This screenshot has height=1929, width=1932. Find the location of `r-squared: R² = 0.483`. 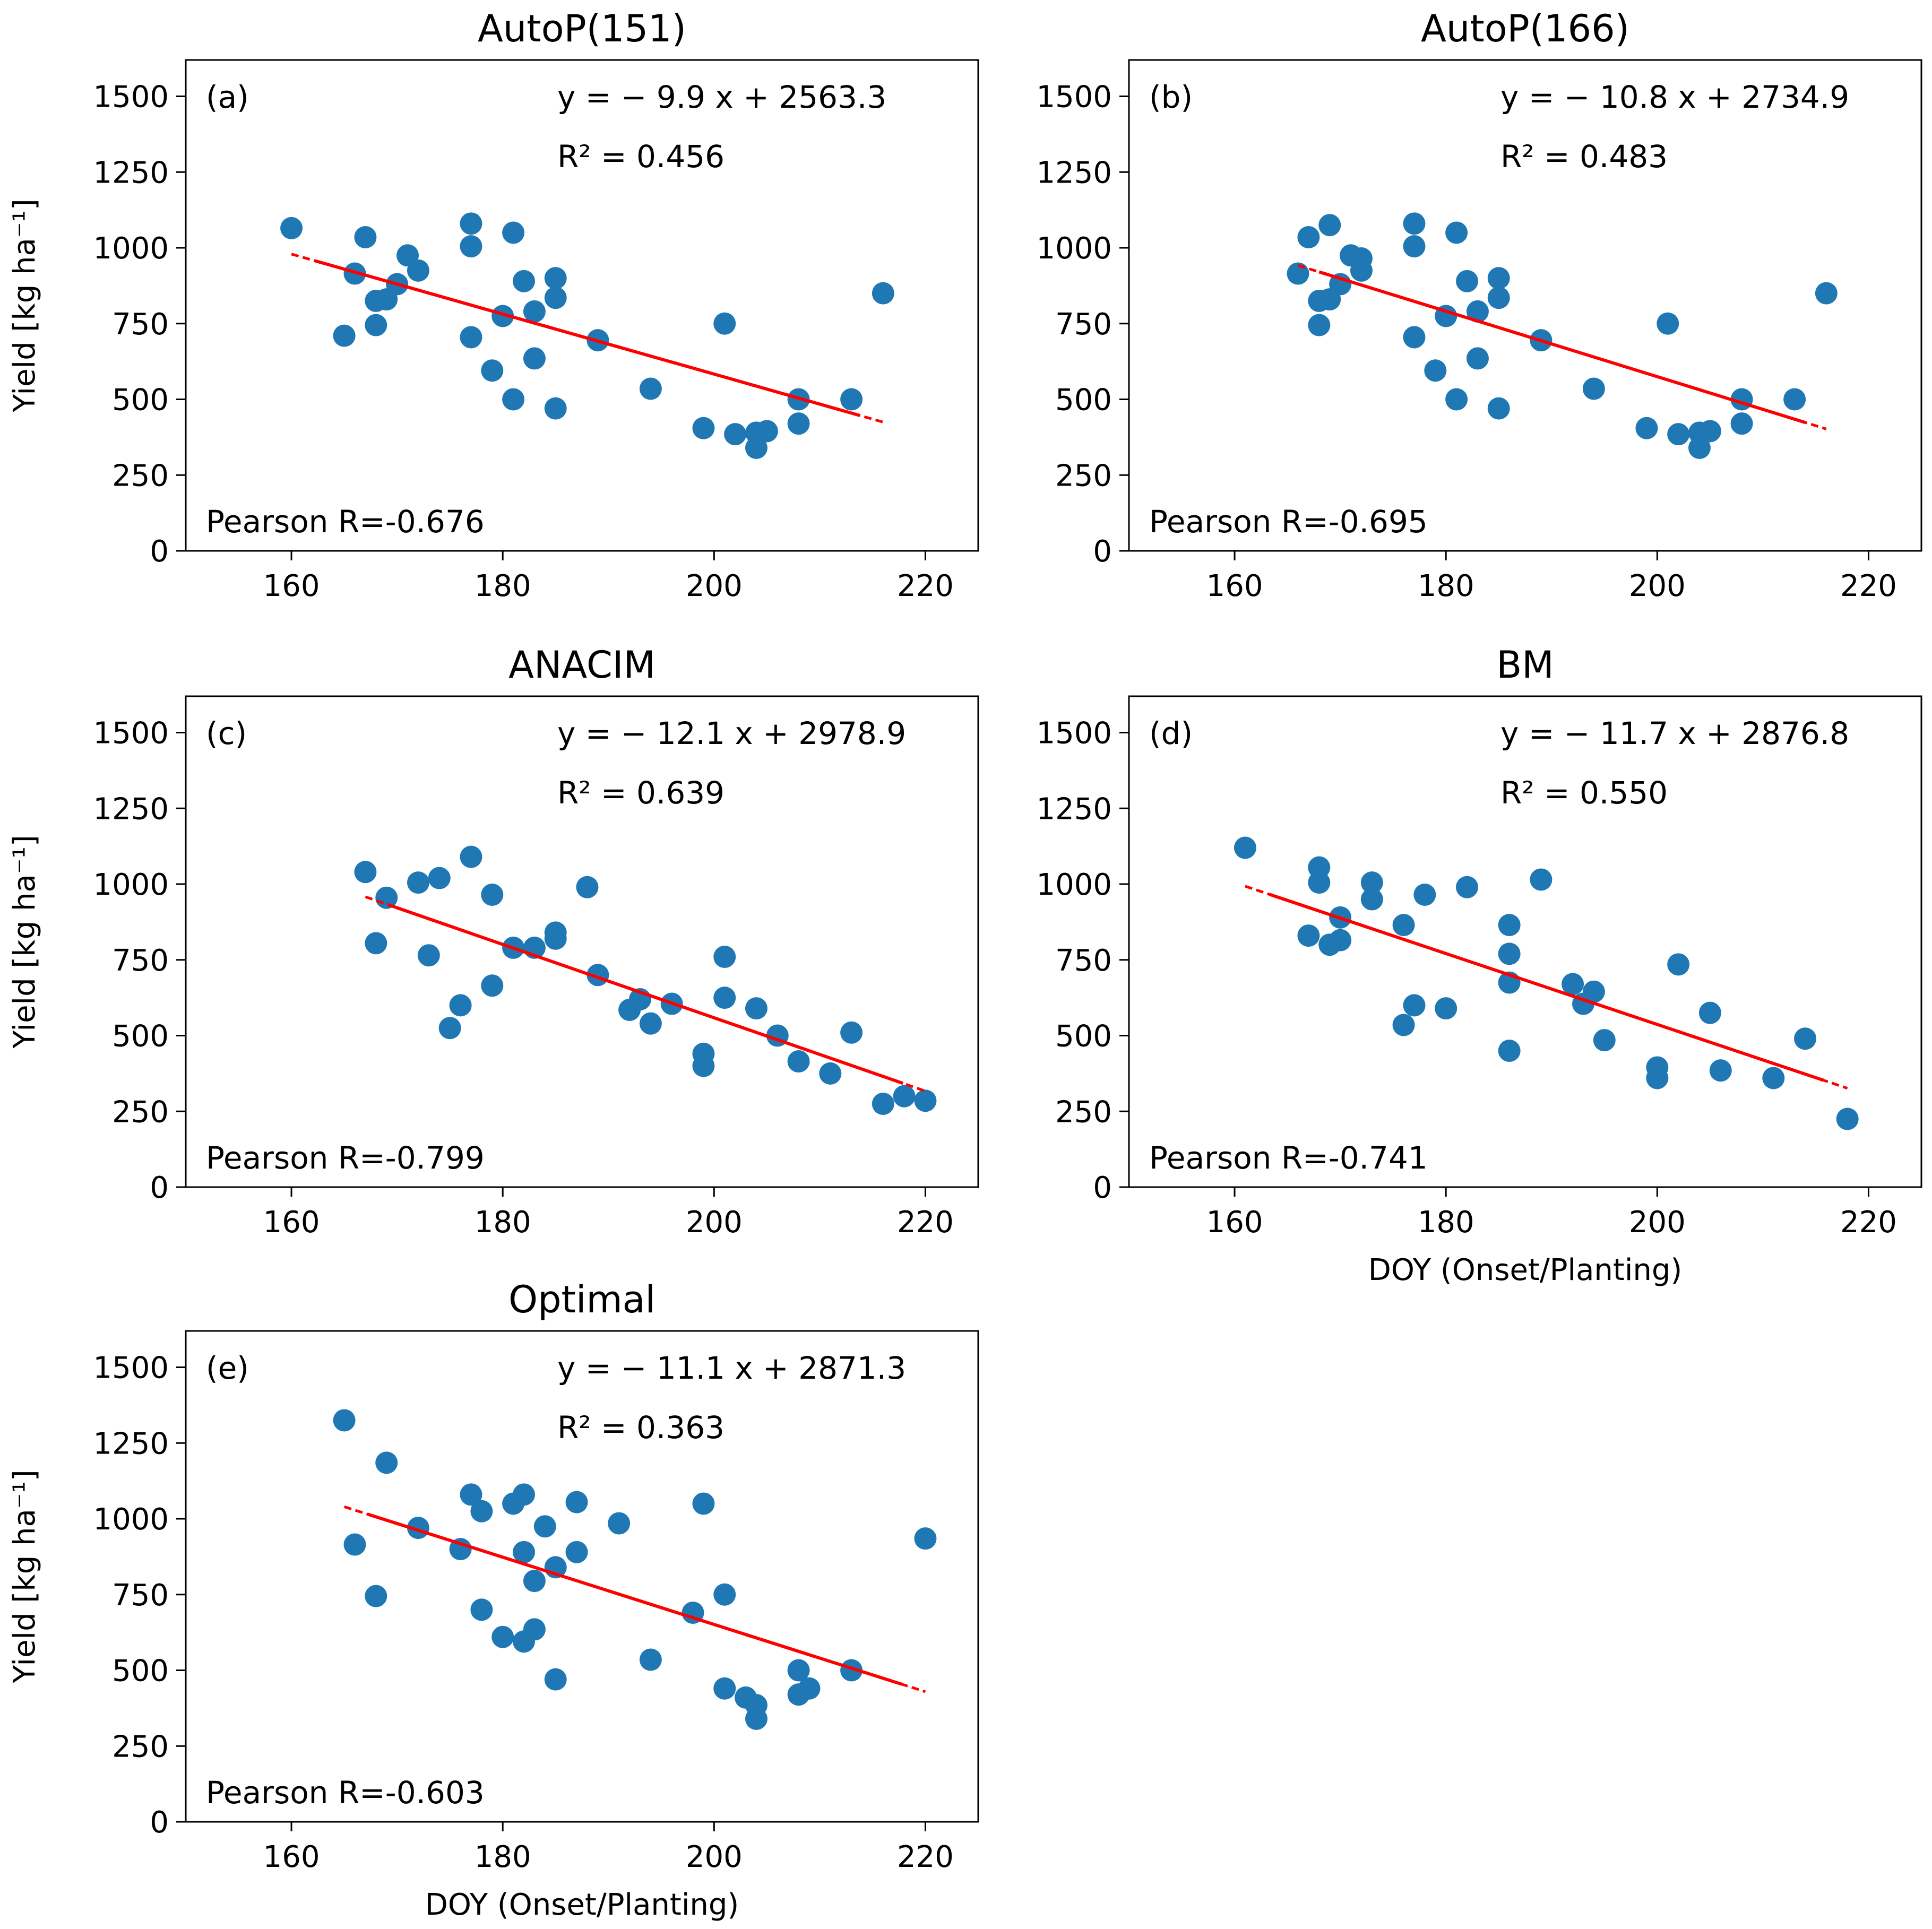

r-squared: R² = 0.483 is located at coordinates (1584, 157).